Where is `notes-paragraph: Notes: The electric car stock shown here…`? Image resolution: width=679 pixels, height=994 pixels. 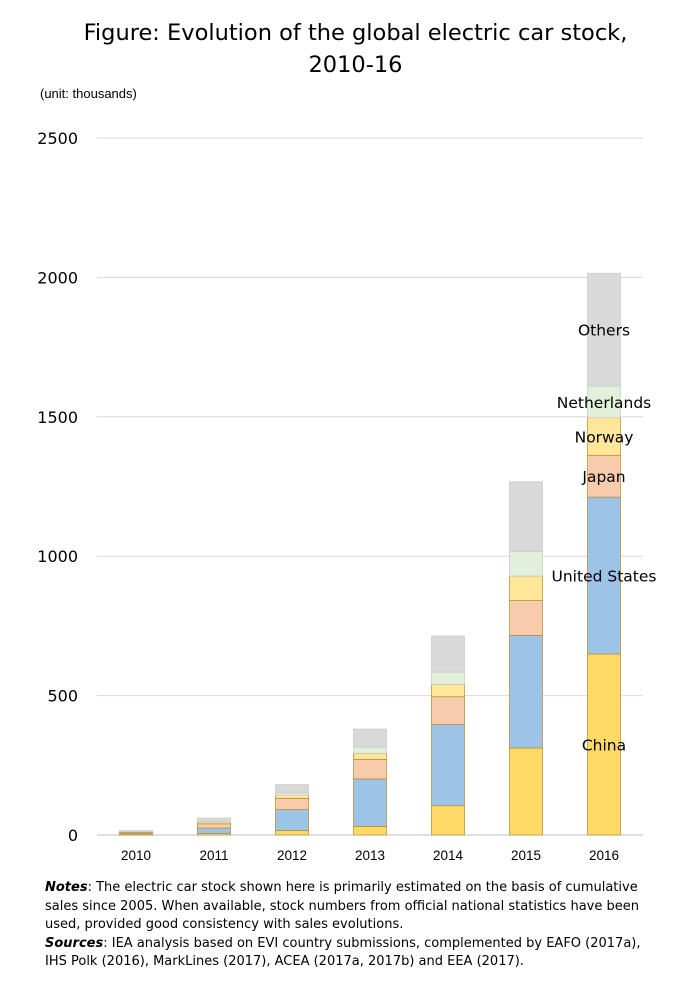 notes-paragraph: Notes: The electric car stock shown here… is located at coordinates (355, 907).